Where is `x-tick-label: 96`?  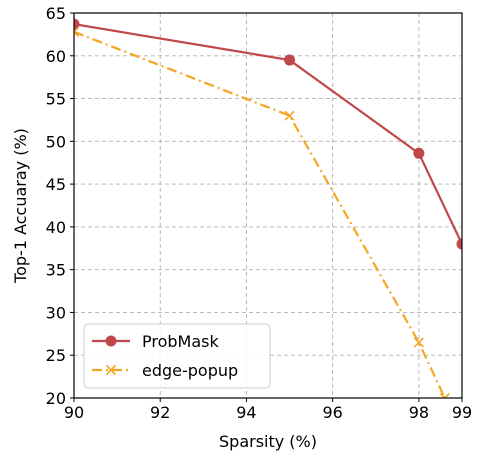
x-tick-label: 96 is located at coordinates (332, 412).